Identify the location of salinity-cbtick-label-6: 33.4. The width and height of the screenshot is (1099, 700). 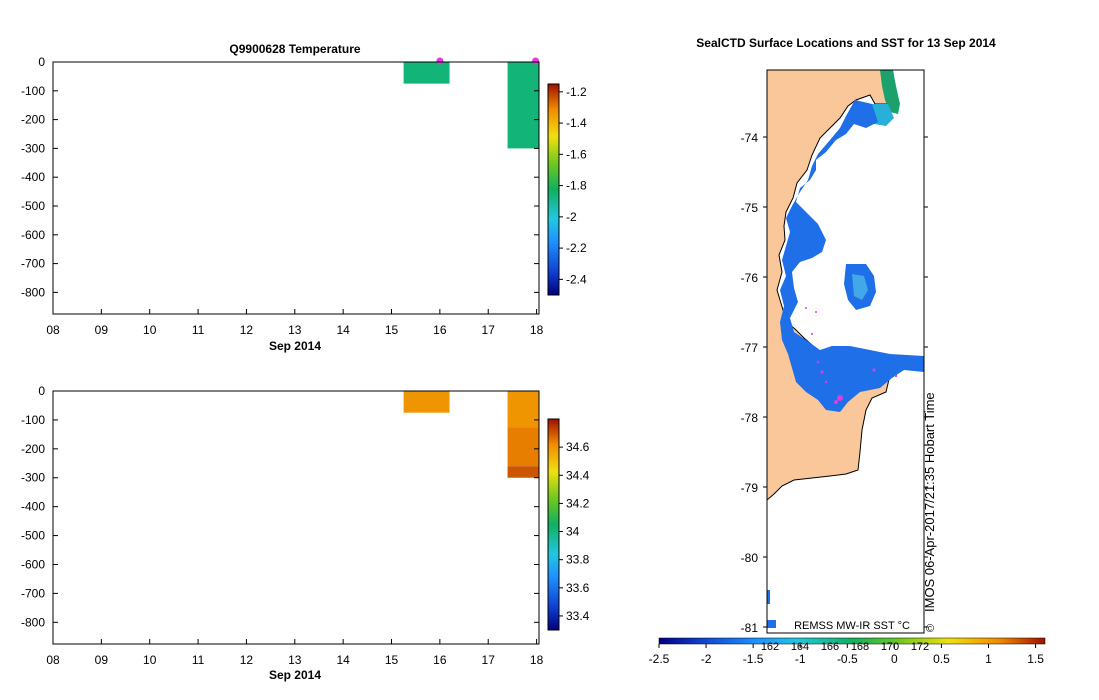
(578, 616).